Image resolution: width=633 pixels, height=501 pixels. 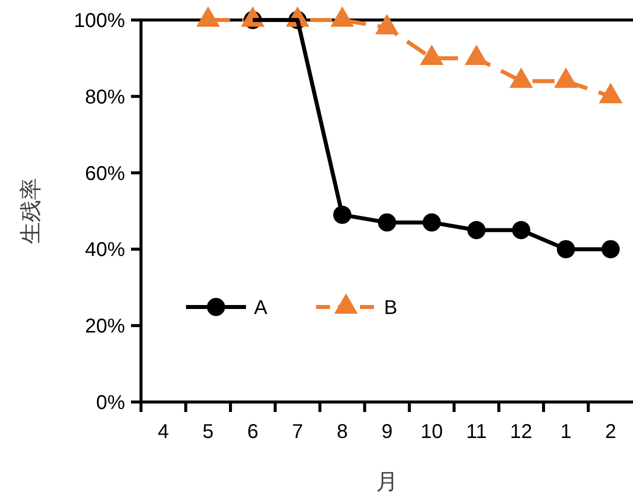 I want to click on x-tick-label: 4, so click(x=163, y=432).